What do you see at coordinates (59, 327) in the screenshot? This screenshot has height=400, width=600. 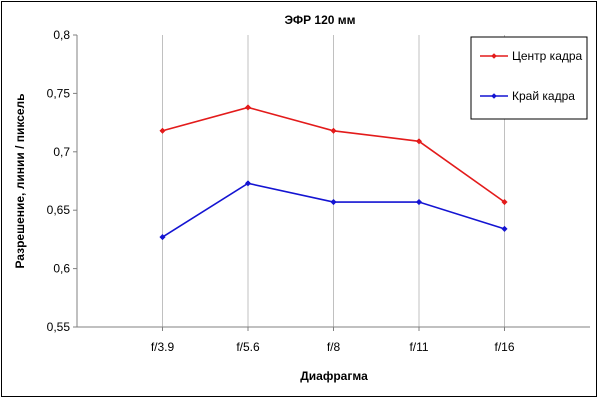 I see `y-tick-label: 0,55` at bounding box center [59, 327].